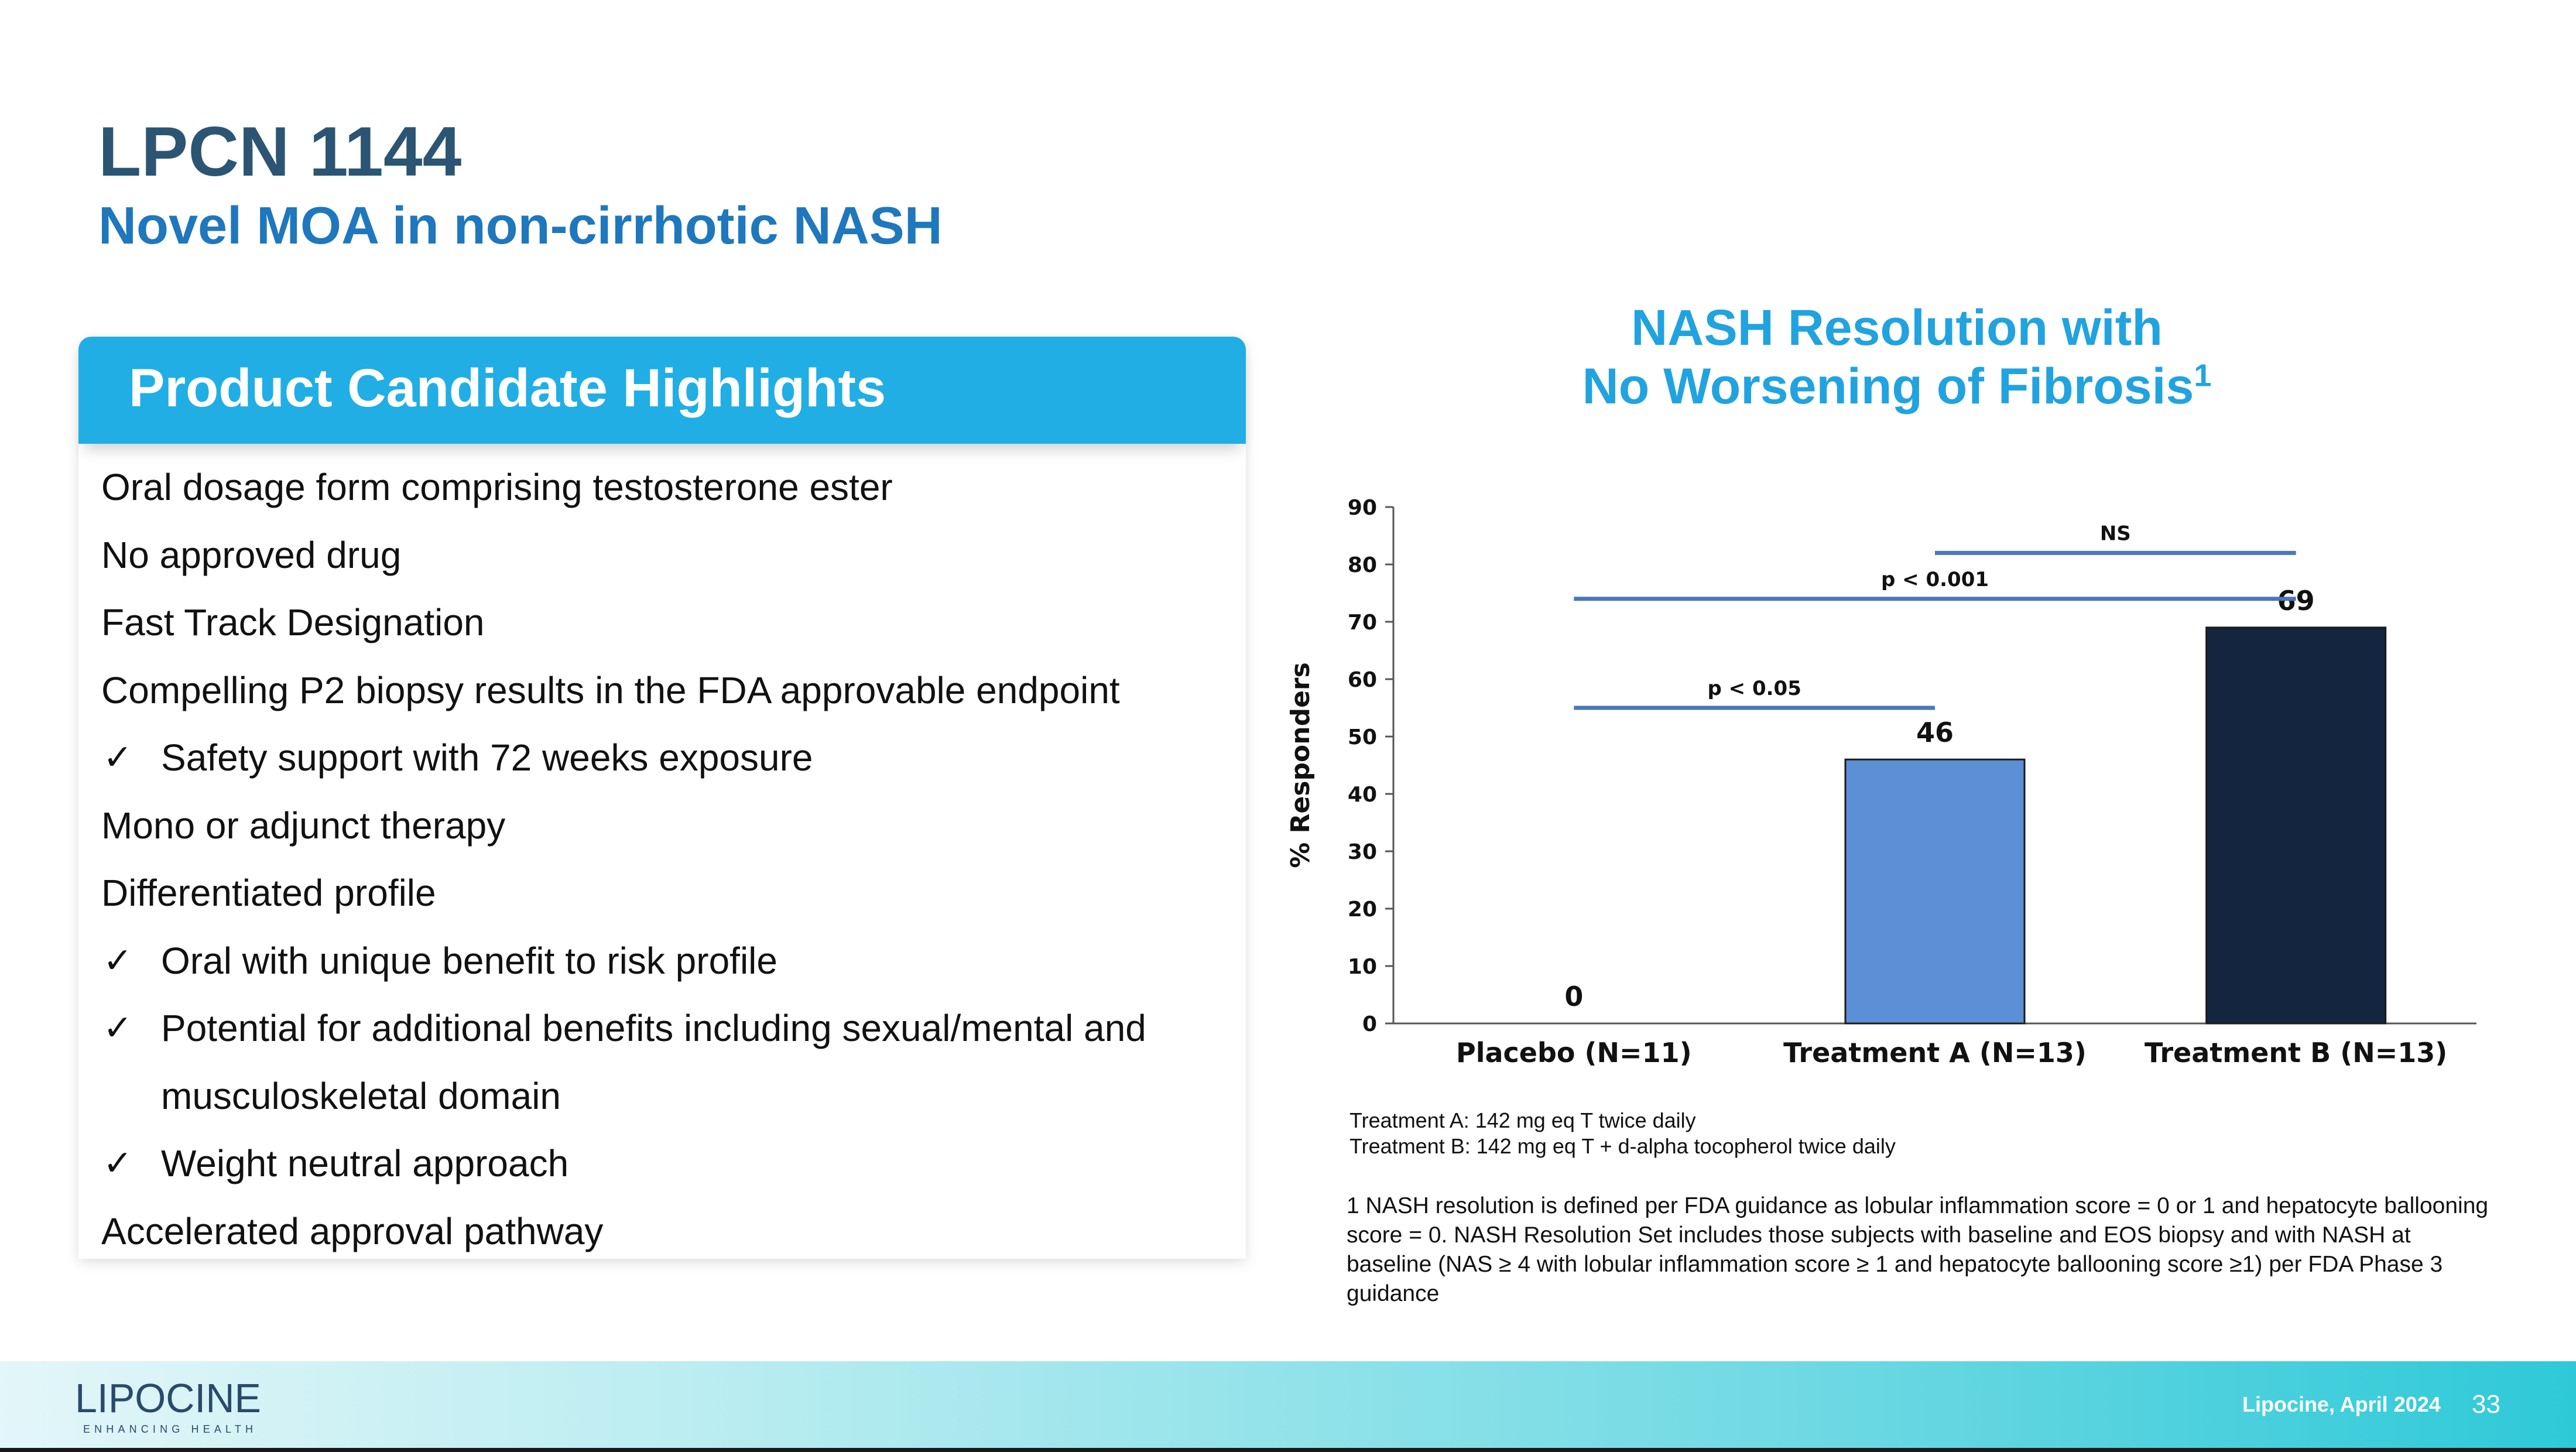 The width and height of the screenshot is (2576, 1452). I want to click on highlight-subitem: Oral with unique benefit to risk profile, so click(469, 960).